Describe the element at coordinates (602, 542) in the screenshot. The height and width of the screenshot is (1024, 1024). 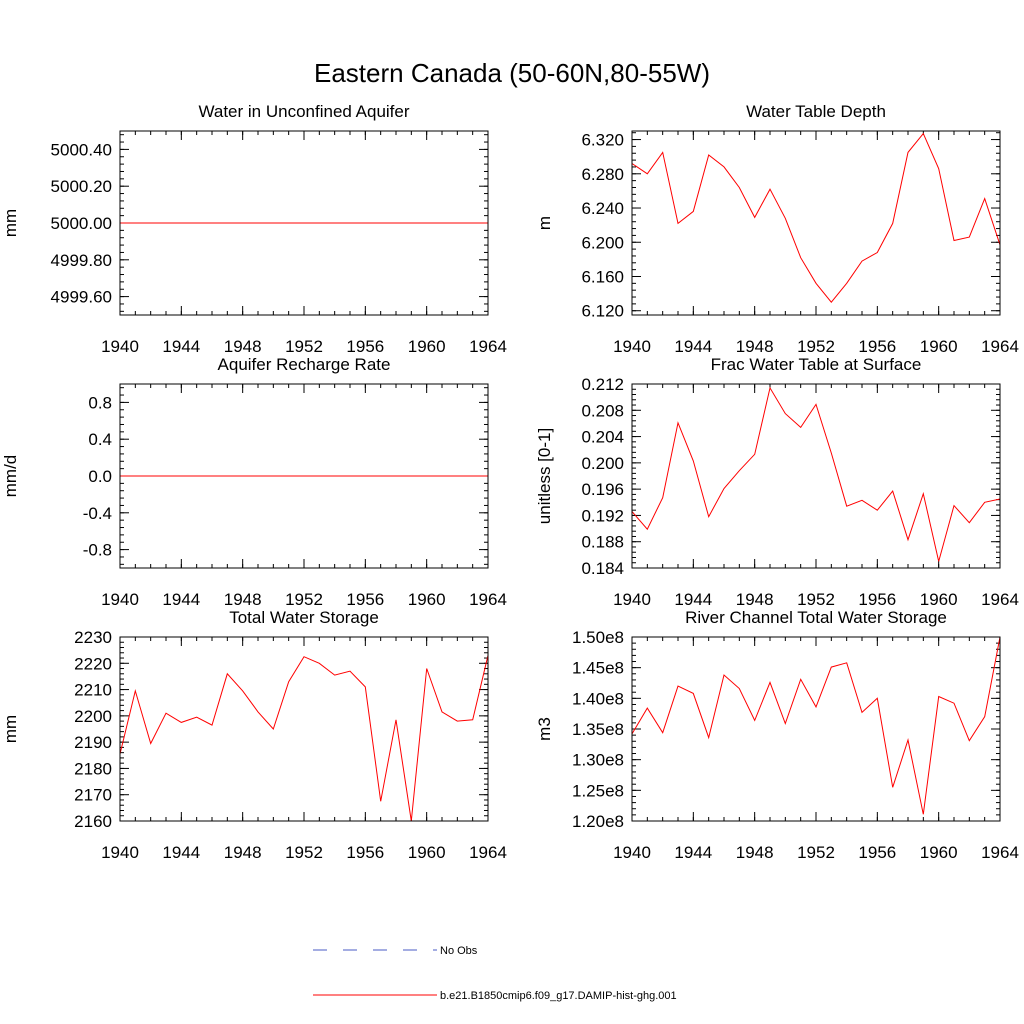
I see `y-tick-label: 0.188` at that location.